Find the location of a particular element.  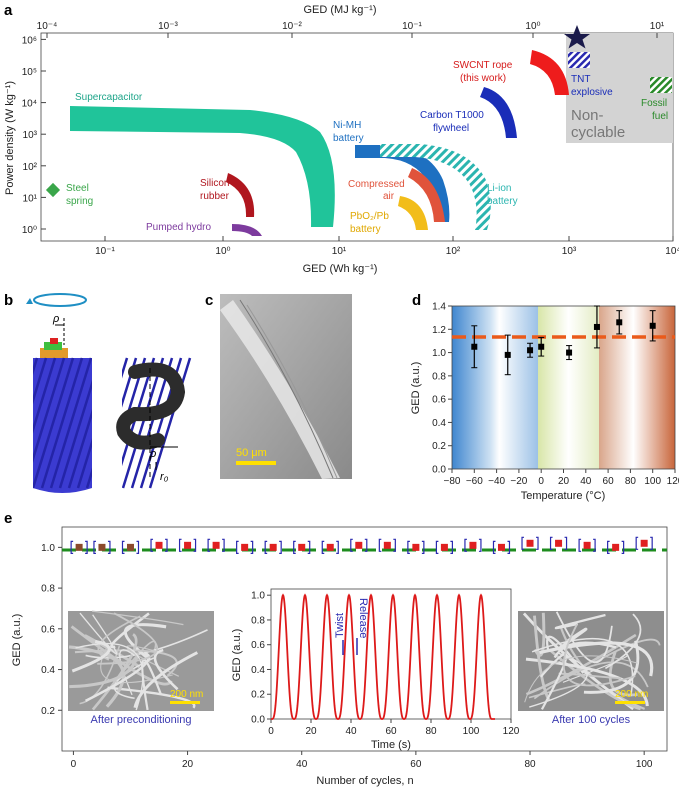

scale-label-right: 200 nm is located at coordinates (631, 694).